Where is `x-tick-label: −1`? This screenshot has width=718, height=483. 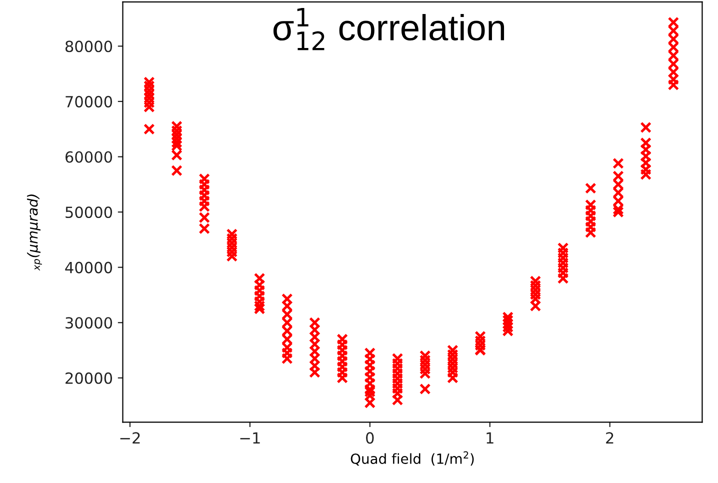
x-tick-label: −1 is located at coordinates (250, 438).